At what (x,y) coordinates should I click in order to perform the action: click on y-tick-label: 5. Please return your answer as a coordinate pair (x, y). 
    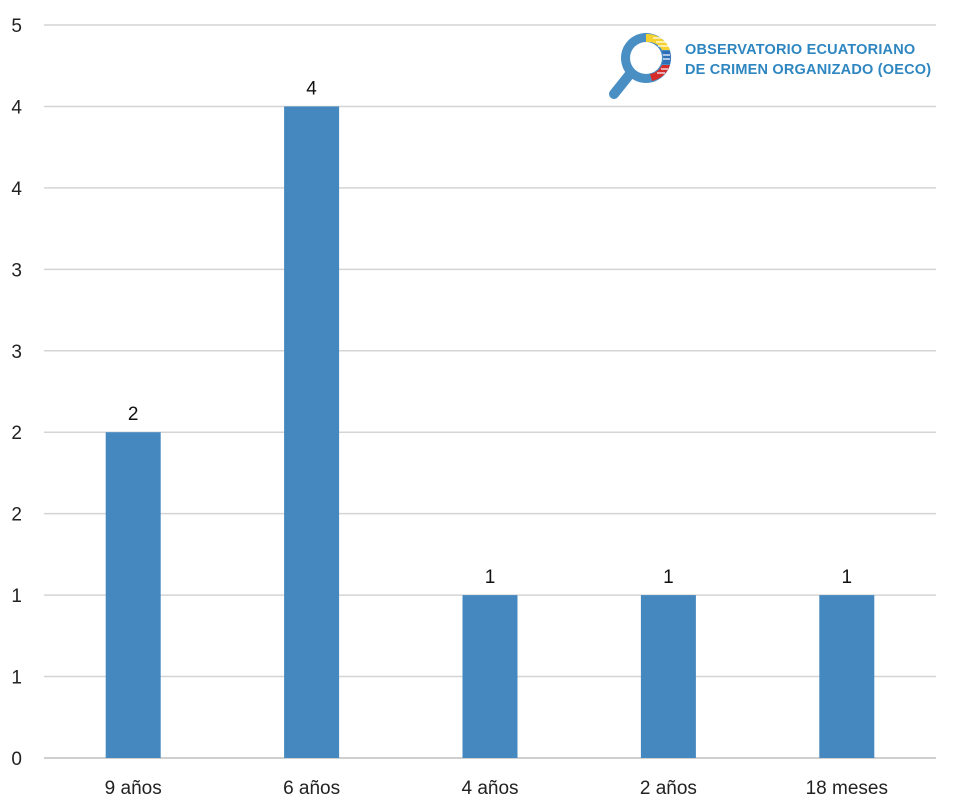
    Looking at the image, I should click on (16, 26).